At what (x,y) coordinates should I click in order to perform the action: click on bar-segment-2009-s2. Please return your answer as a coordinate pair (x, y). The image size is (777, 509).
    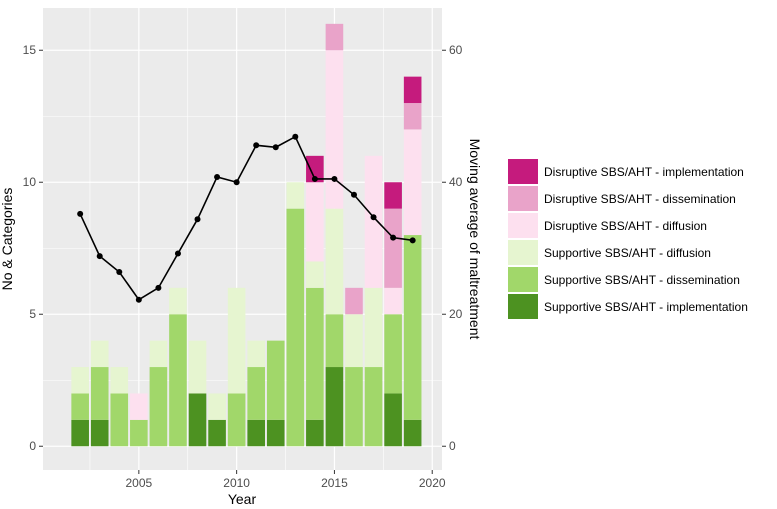
    Looking at the image, I should click on (217, 406).